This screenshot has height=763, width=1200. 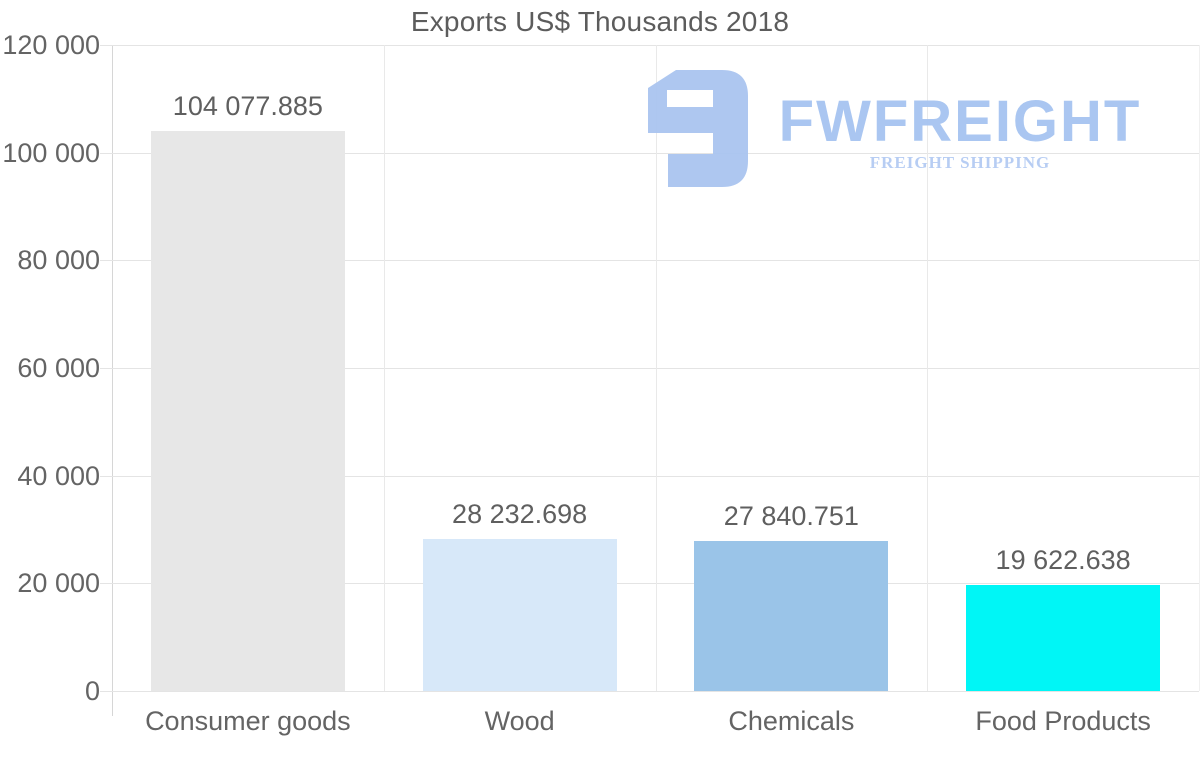 What do you see at coordinates (1063, 721) in the screenshot?
I see `x-category-label-food-products: Food Products` at bounding box center [1063, 721].